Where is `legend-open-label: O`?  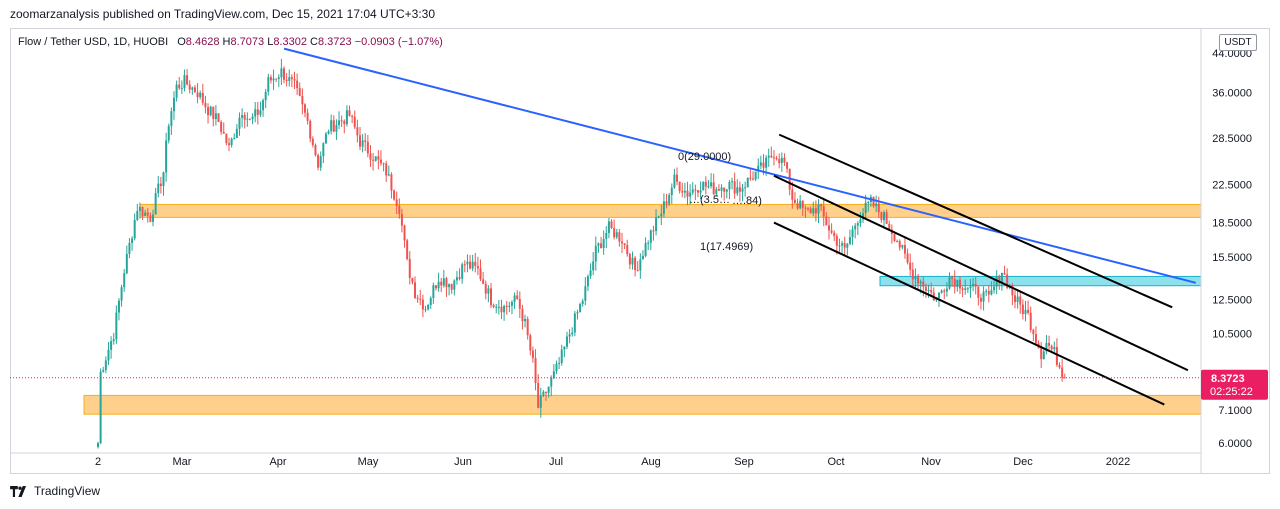
legend-open-label: O is located at coordinates (181, 42).